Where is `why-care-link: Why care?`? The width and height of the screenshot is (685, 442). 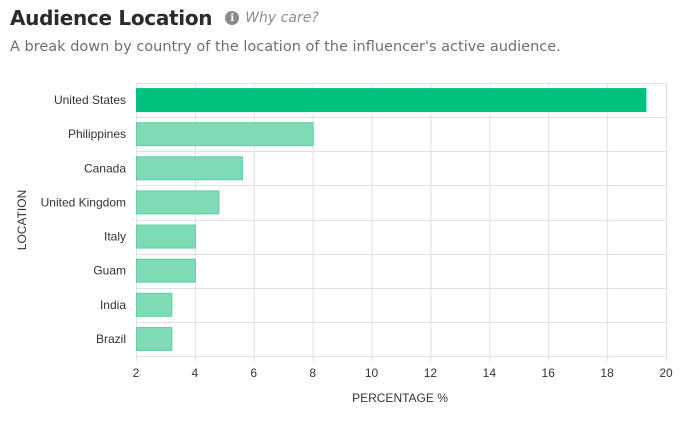
why-care-link: Why care? is located at coordinates (282, 18).